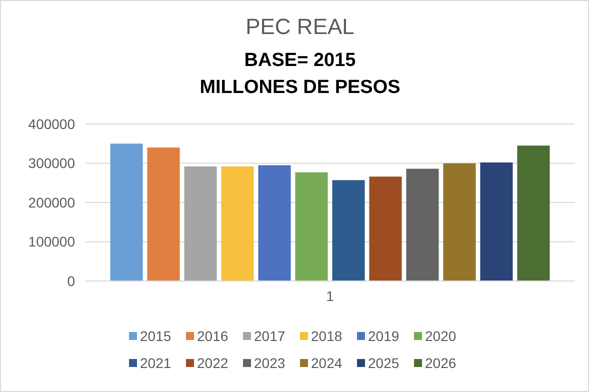  I want to click on legend-label: 2016, so click(212, 336).